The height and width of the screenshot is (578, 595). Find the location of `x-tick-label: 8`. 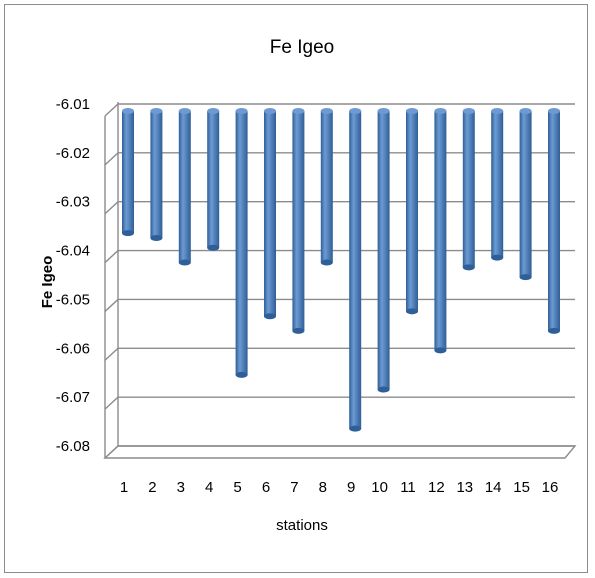

x-tick-label: 8 is located at coordinates (323, 487).